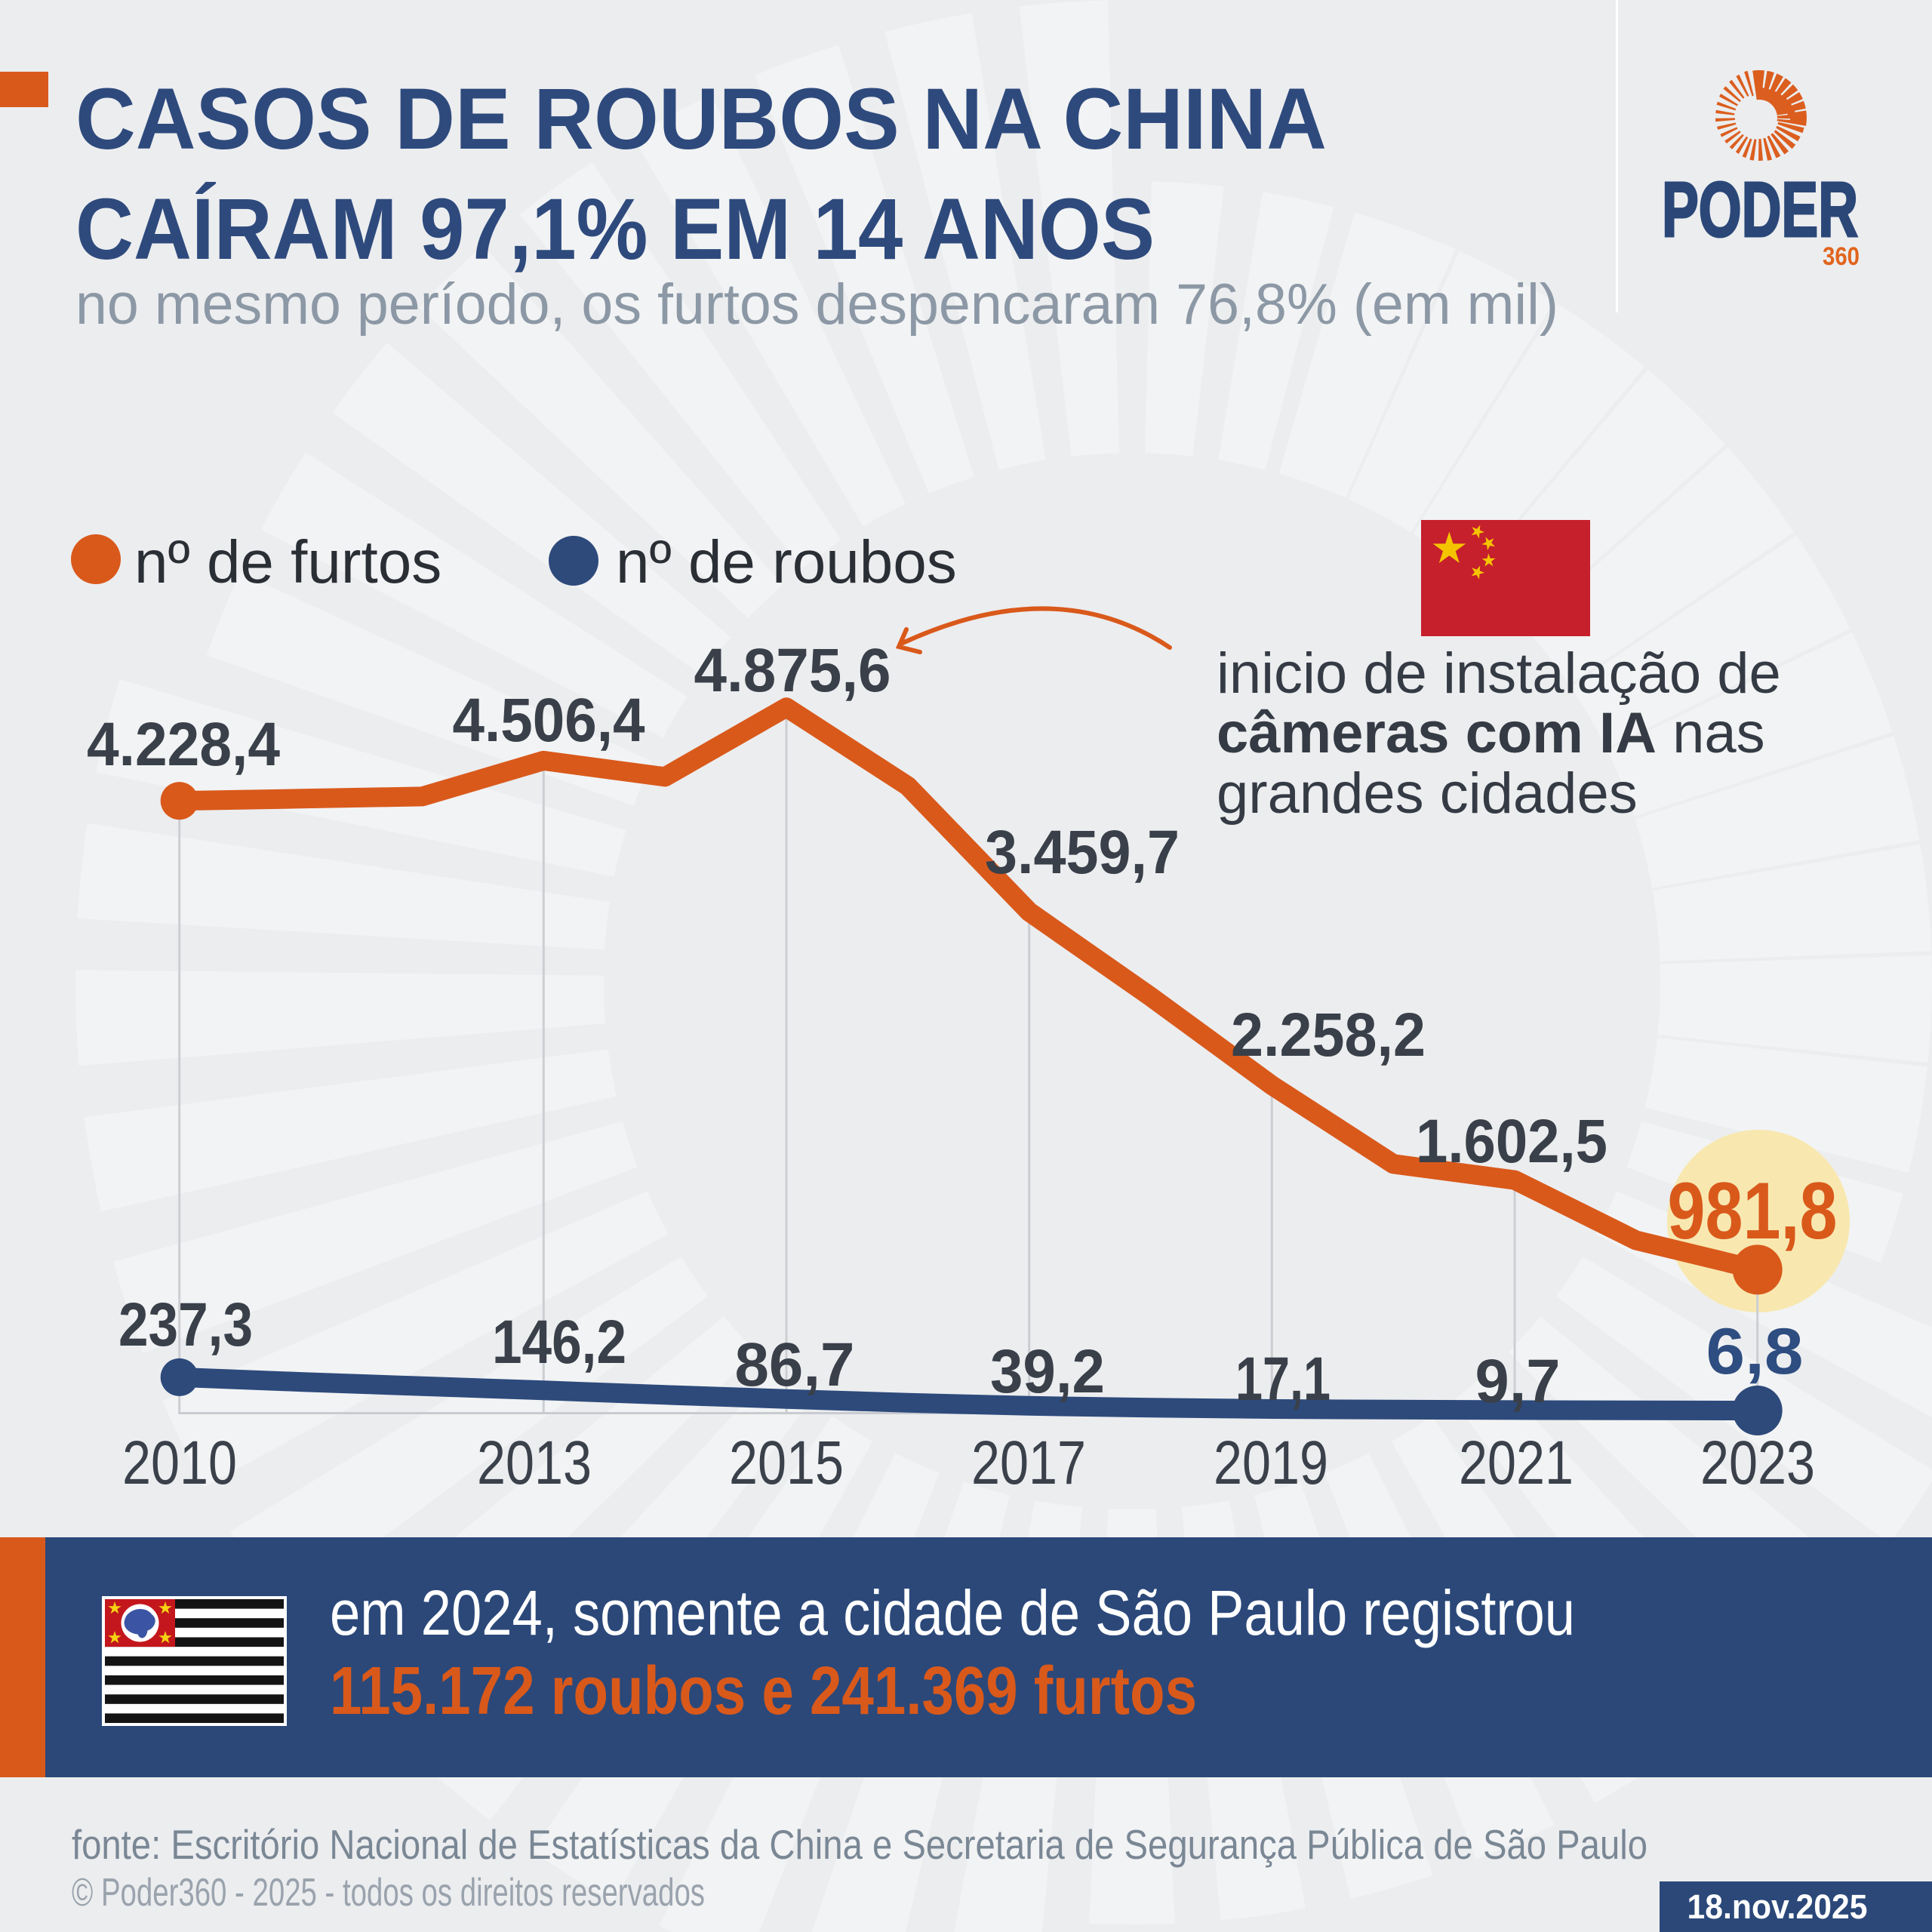 The height and width of the screenshot is (1932, 1932). Describe the element at coordinates (1427, 793) in the screenshot. I see `svg-text: grandes cidades` at that location.